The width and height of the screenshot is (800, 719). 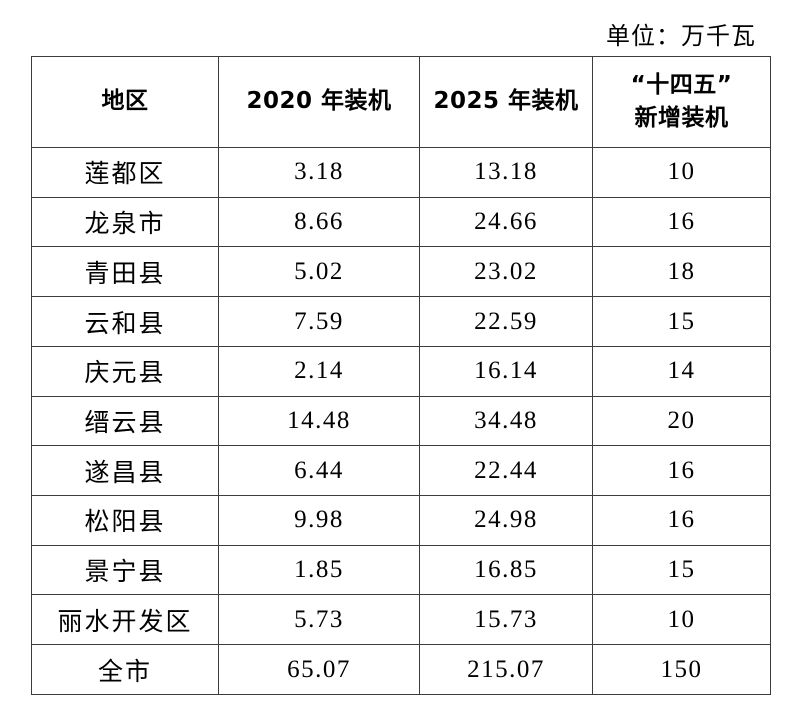 I want to click on table-row: 丽水开发区 5.73 15.73 10, so click(x=401, y=620).